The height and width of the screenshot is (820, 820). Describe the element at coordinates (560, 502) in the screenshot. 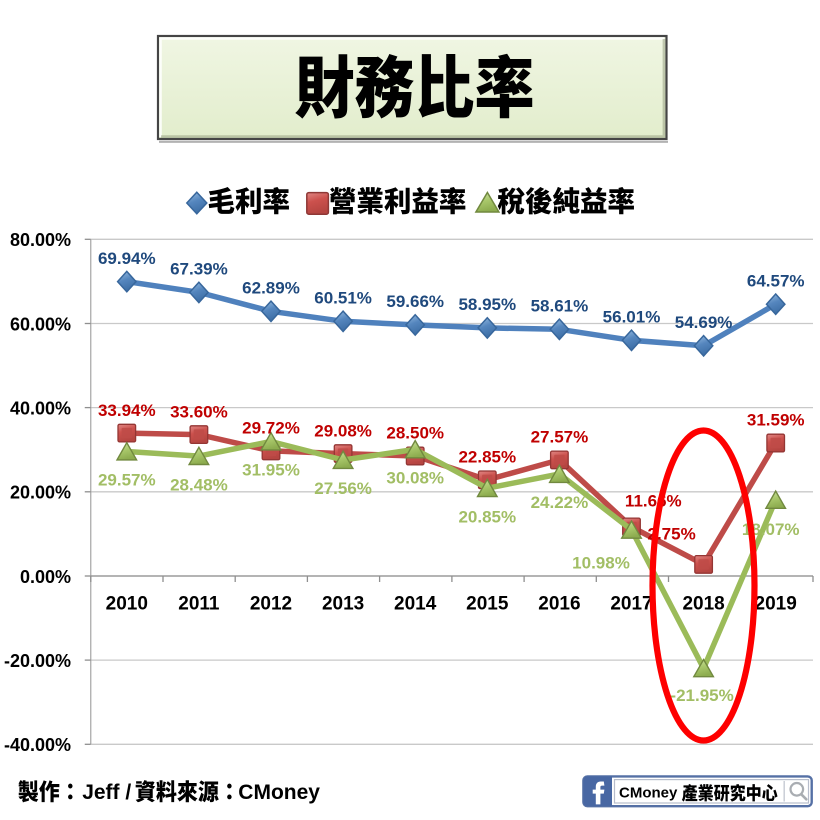

I see `svg-text: 24.22%` at that location.